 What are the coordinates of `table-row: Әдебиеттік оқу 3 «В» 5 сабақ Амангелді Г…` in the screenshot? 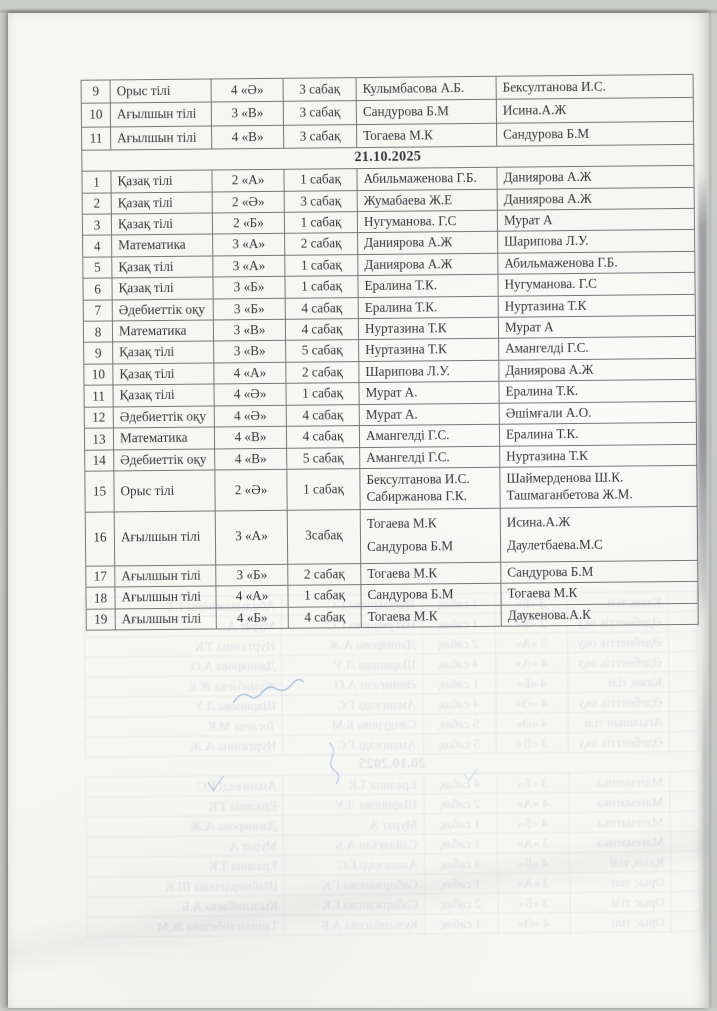 It's located at (392, 744).